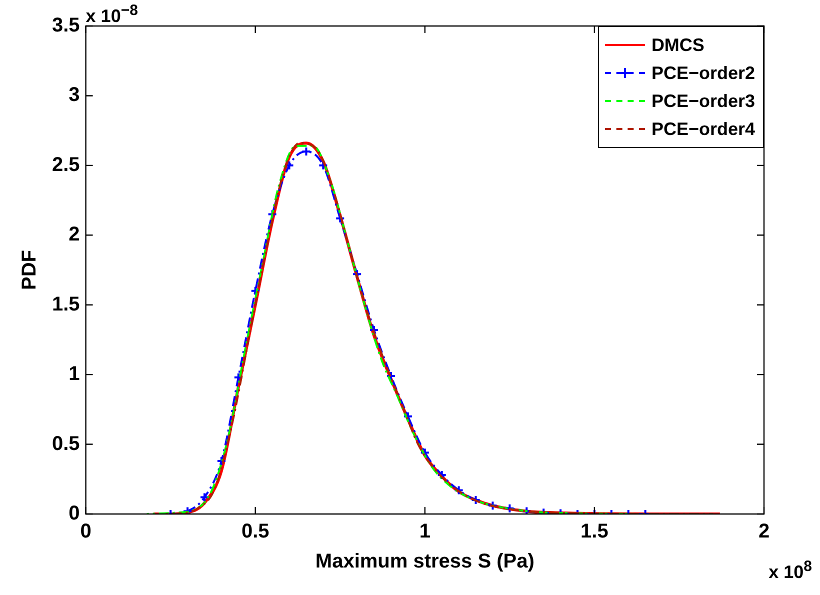  I want to click on legend-label: DMCS, so click(677, 45).